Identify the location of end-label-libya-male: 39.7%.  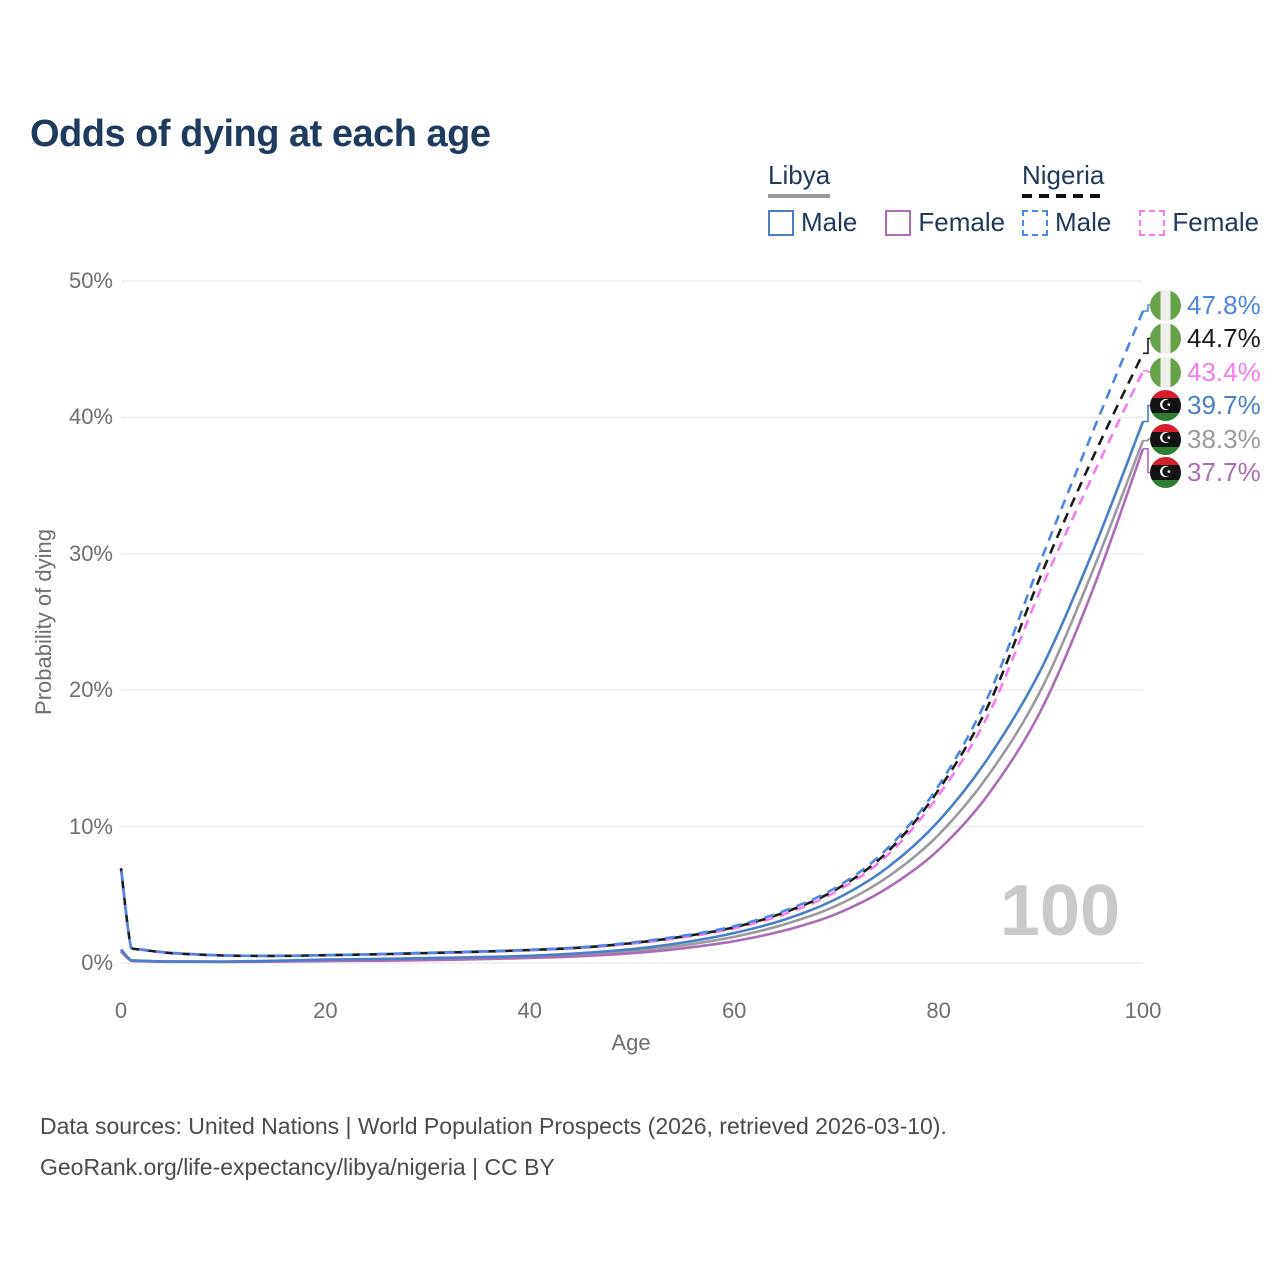
(1205, 405).